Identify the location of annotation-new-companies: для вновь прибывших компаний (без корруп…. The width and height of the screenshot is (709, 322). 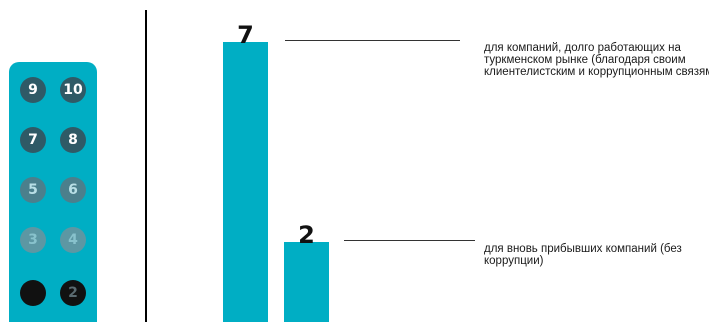
(583, 255).